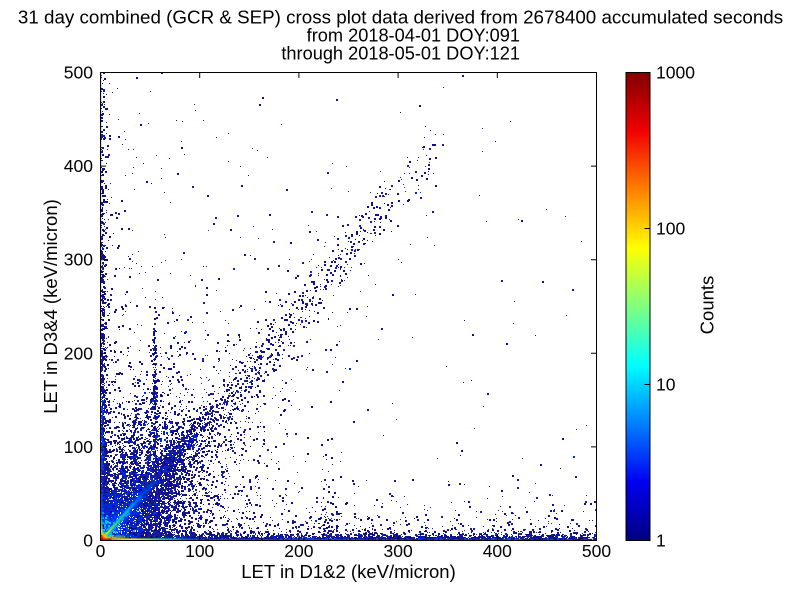  What do you see at coordinates (666, 385) in the screenshot?
I see `svg-text: 10` at bounding box center [666, 385].